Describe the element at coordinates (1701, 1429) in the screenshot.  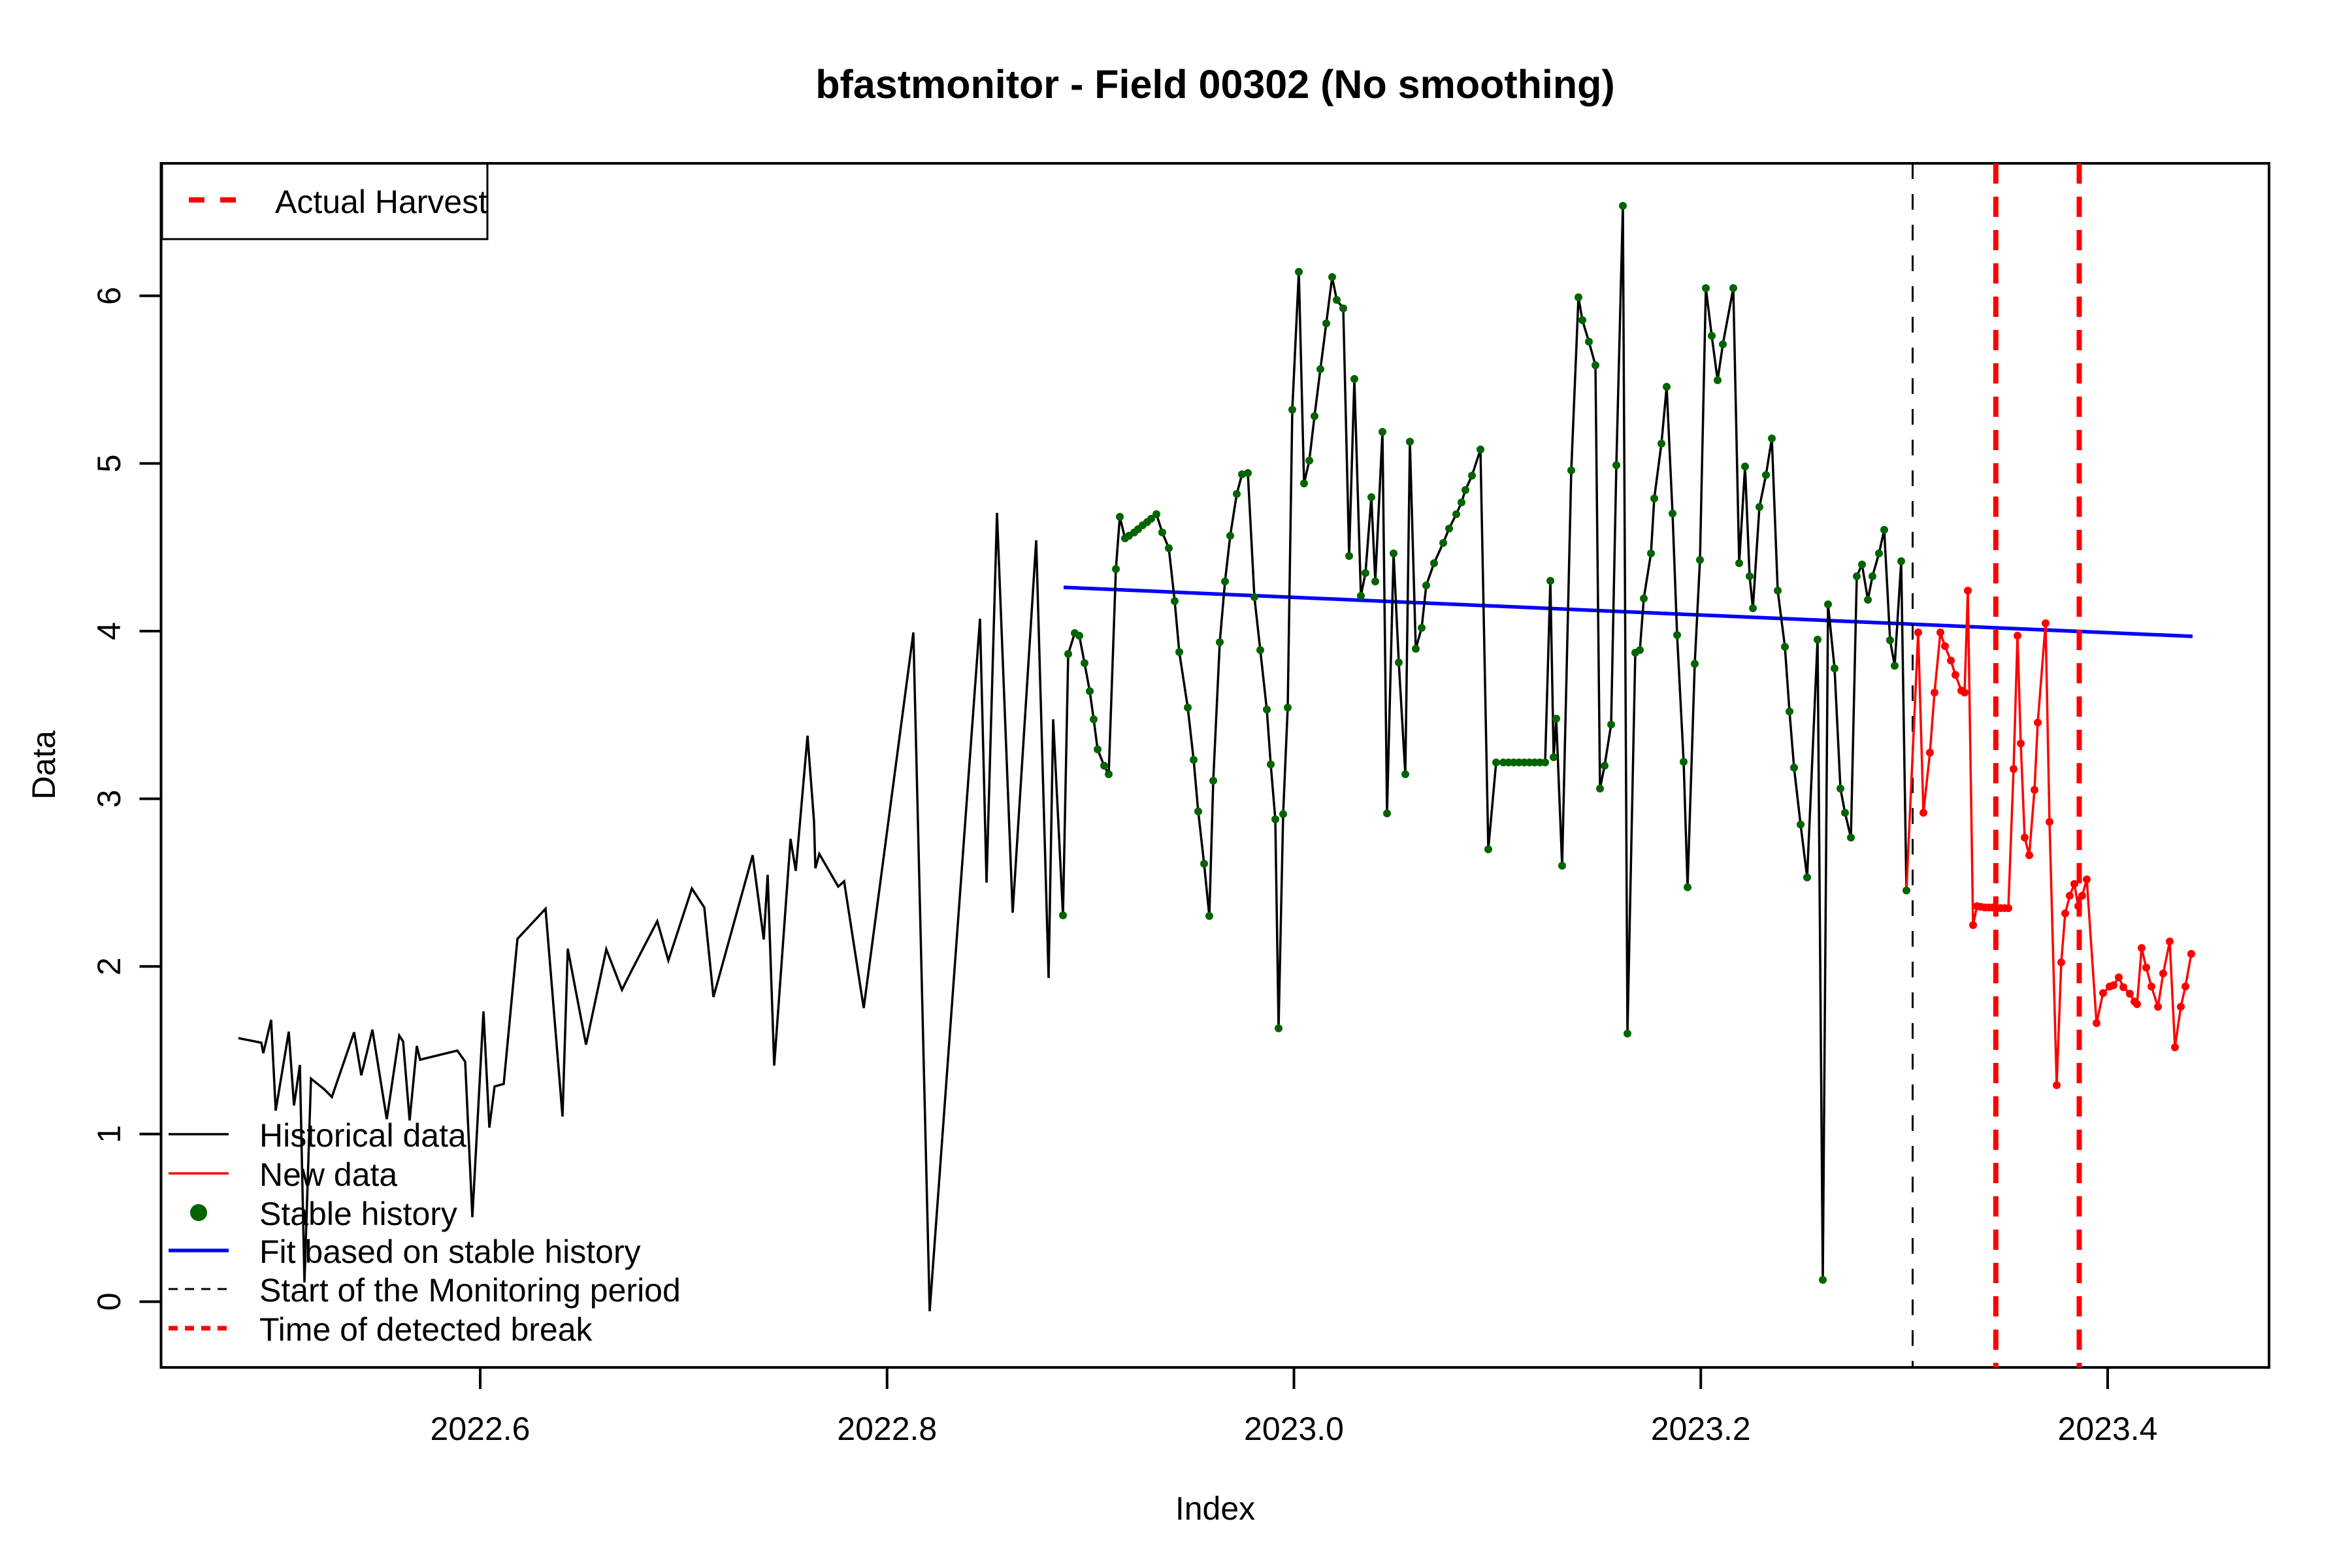
I see `svg-text: 2023.2` at that location.